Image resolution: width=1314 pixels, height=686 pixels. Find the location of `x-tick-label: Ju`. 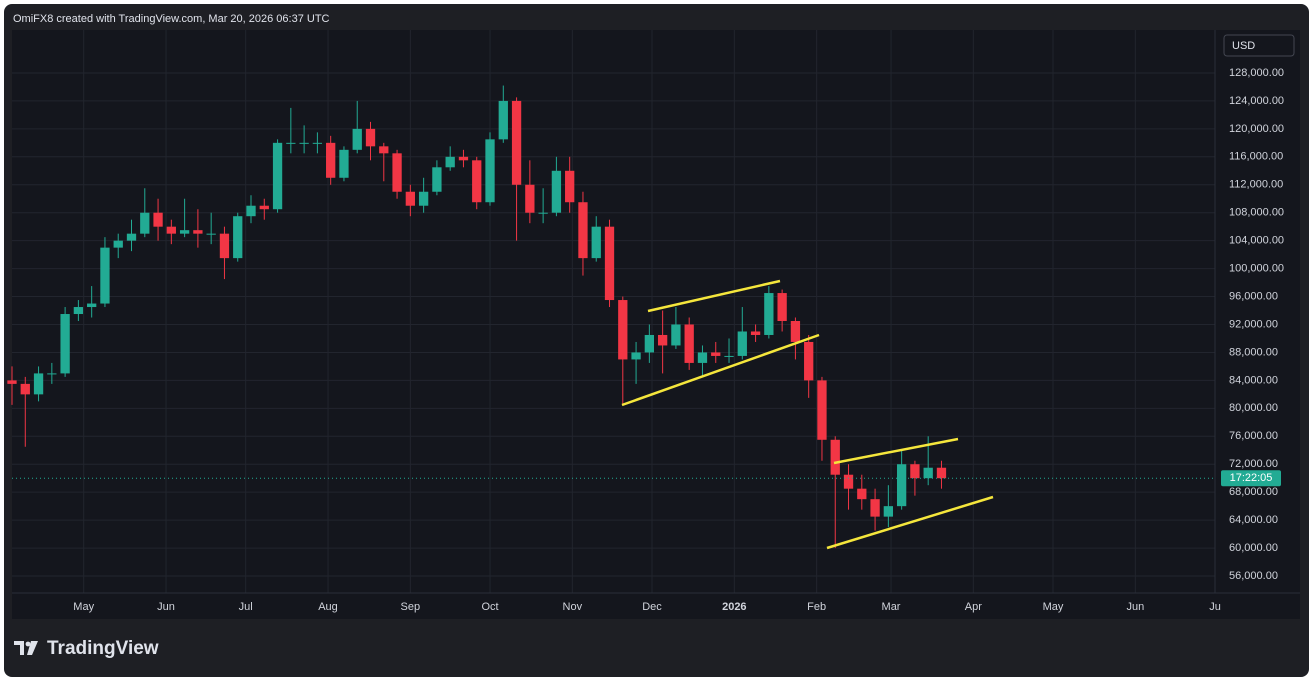

x-tick-label: Ju is located at coordinates (1215, 607).